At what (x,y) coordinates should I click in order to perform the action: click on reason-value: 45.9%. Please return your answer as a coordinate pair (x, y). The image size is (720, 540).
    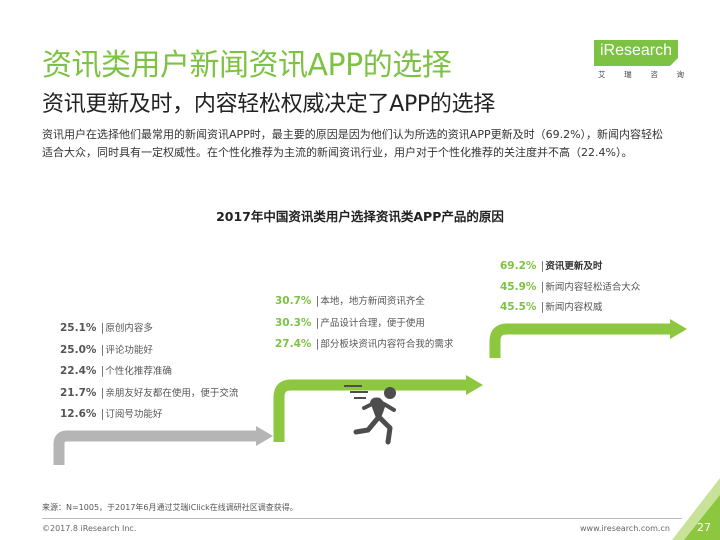
    Looking at the image, I should click on (518, 286).